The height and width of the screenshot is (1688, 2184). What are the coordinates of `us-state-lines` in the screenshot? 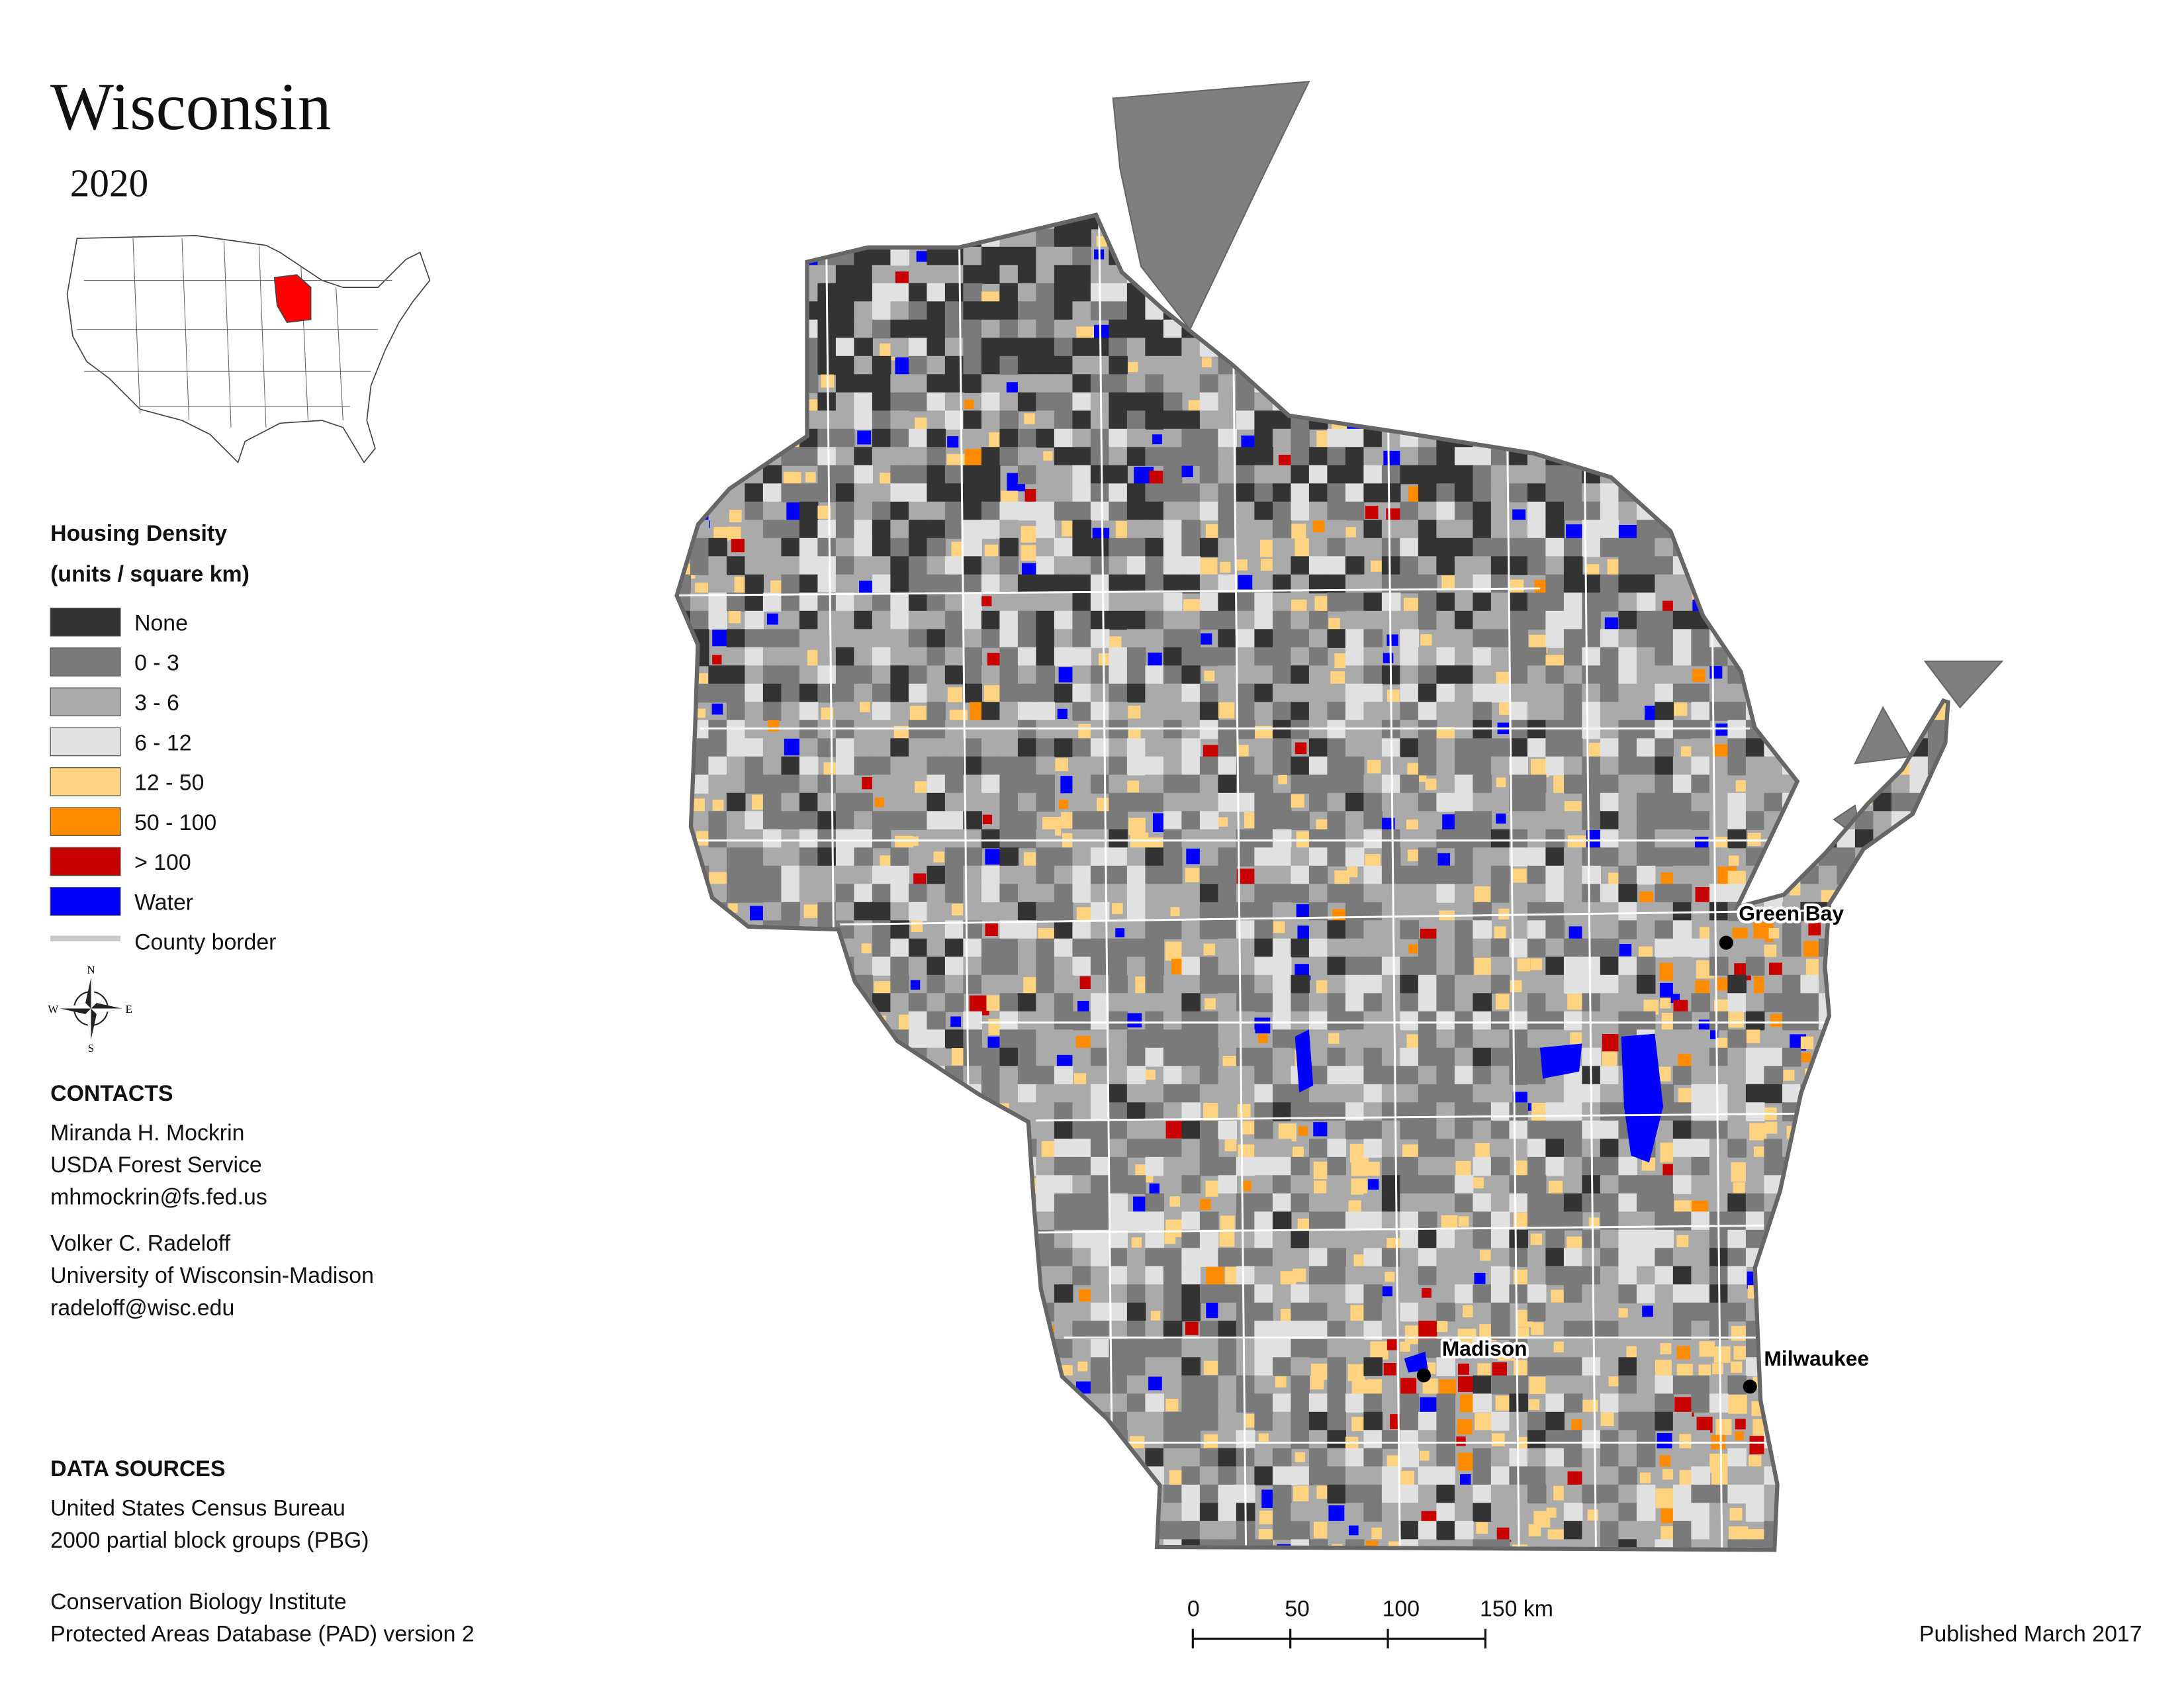 It's located at (235, 333).